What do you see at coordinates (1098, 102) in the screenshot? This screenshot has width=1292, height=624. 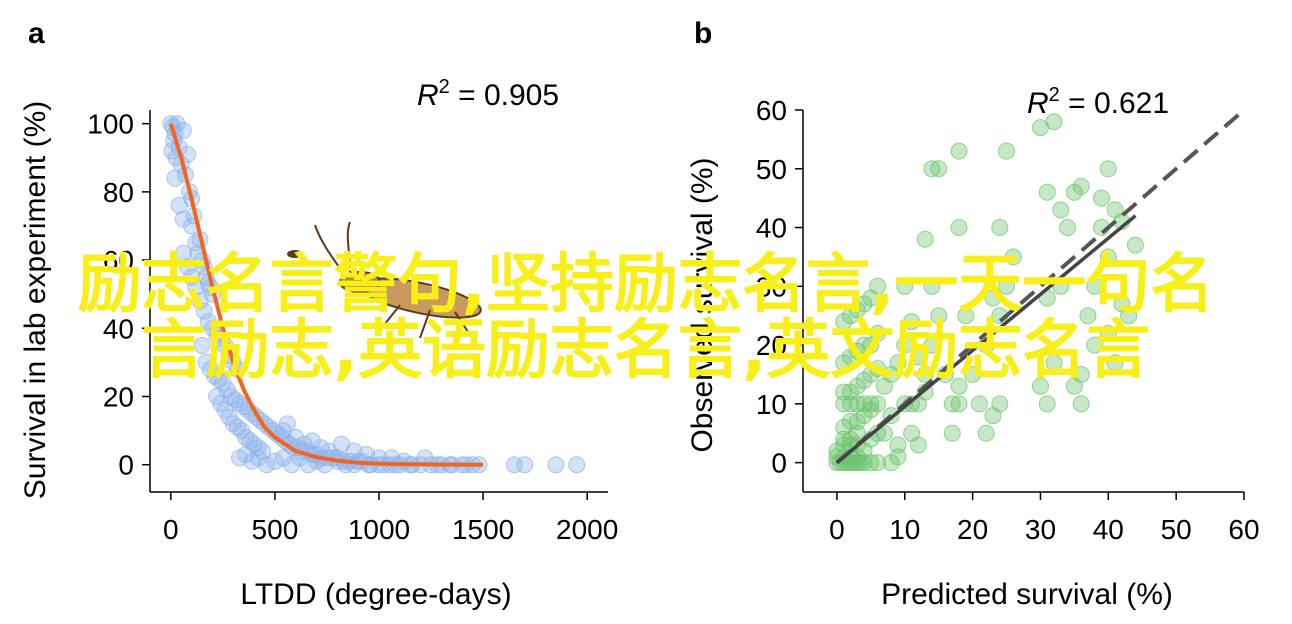 I see `chart-b-annotation: R2 = 0.621` at bounding box center [1098, 102].